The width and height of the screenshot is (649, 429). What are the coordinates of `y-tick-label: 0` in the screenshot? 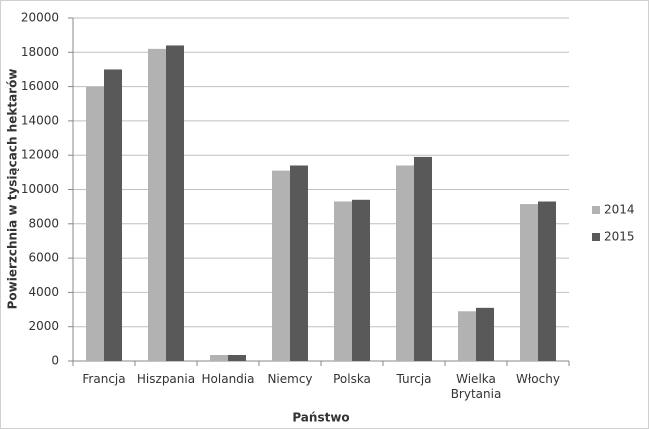 It's located at (55, 361).